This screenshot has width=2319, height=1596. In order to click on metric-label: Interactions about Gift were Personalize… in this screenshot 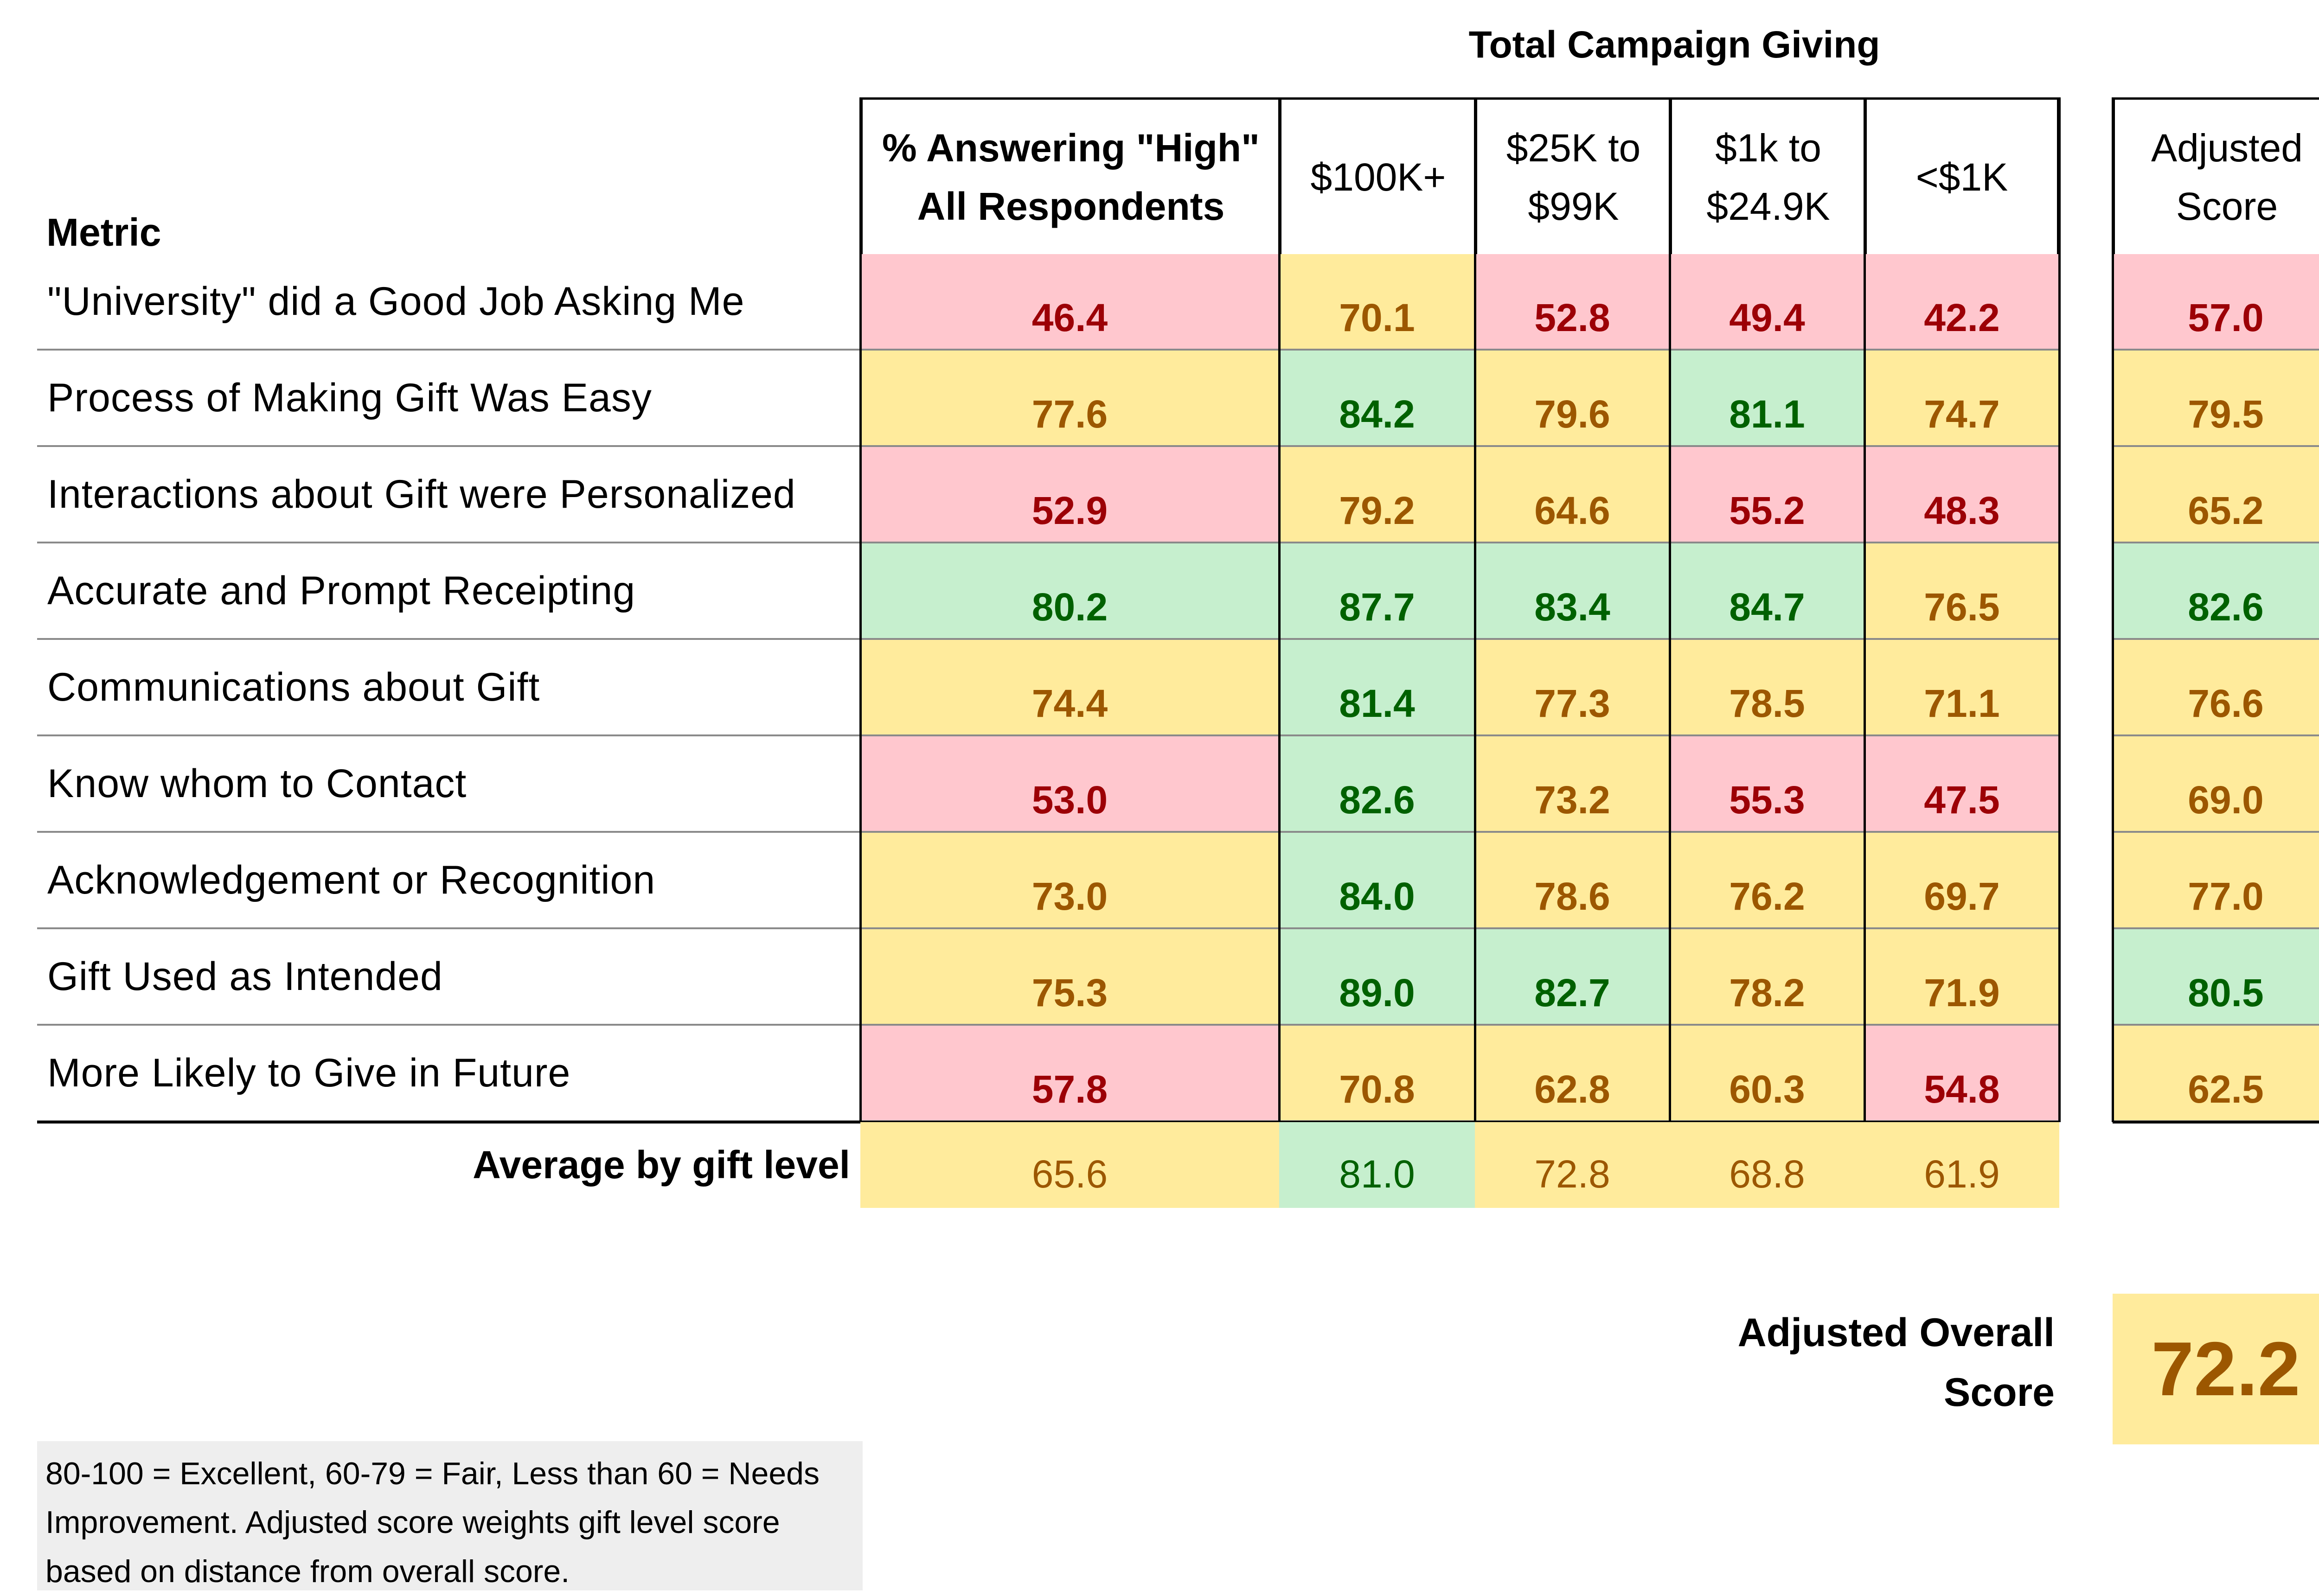, I will do `click(448, 495)`.